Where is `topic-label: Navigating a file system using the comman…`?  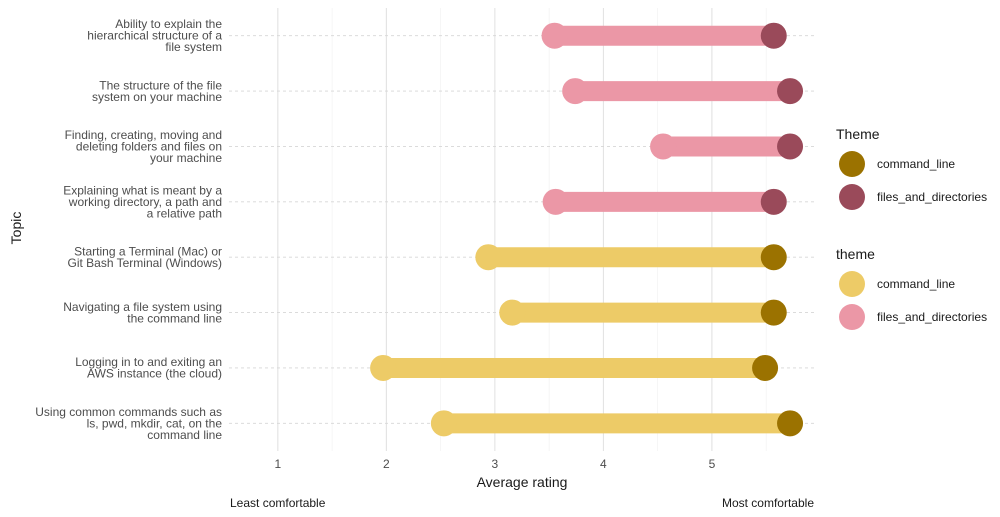
topic-label: Navigating a file system using the comman… is located at coordinates (142, 313).